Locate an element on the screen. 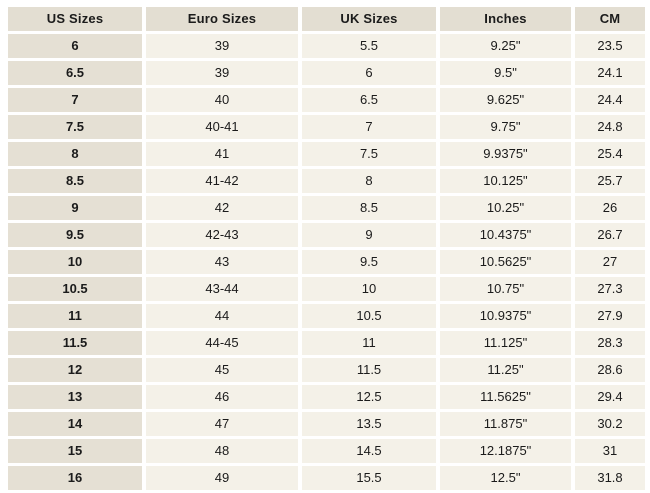 Image resolution: width=650 pixels, height=493 pixels. table-row: 12 45 11.5 11.25" 28.6 is located at coordinates (326, 370).